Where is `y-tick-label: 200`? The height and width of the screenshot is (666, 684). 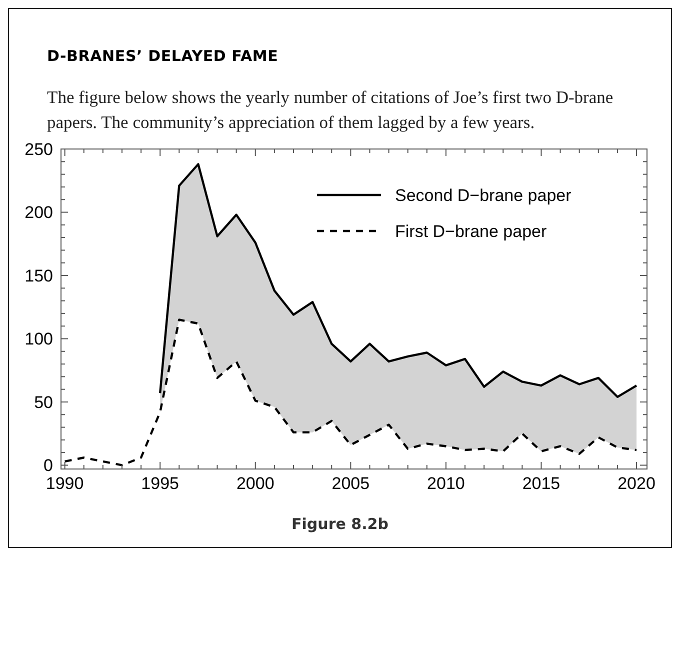 y-tick-label: 200 is located at coordinates (38, 212).